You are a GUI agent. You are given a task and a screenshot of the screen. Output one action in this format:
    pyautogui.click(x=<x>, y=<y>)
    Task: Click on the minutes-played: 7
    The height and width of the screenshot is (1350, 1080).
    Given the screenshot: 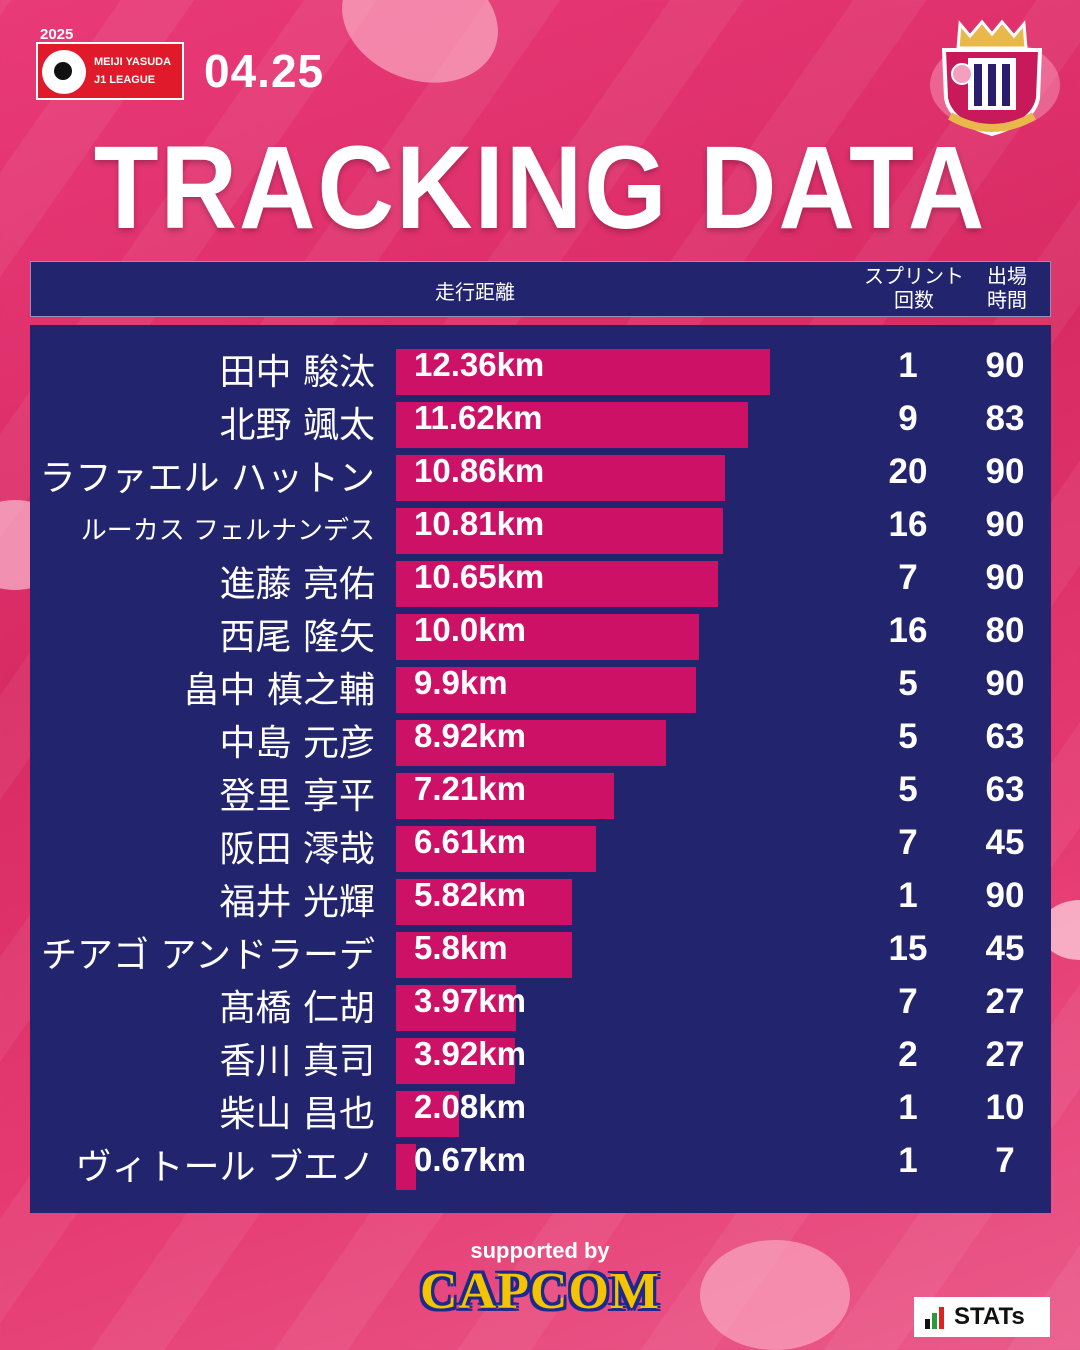 What is the action you would take?
    pyautogui.click(x=1005, y=1160)
    